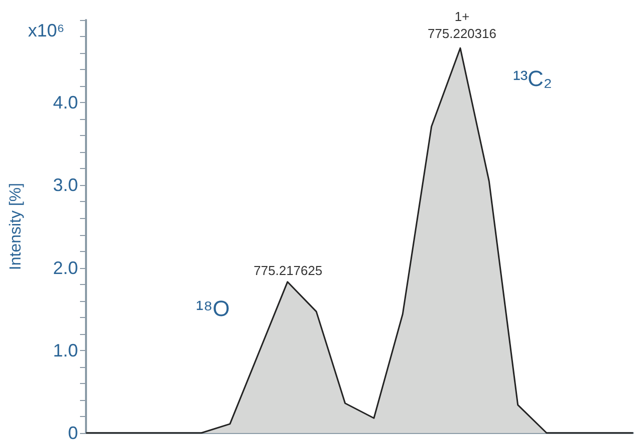 This screenshot has width=641, height=442. Describe the element at coordinates (16, 226) in the screenshot. I see `y-axis-title: Intensity [%]` at that location.